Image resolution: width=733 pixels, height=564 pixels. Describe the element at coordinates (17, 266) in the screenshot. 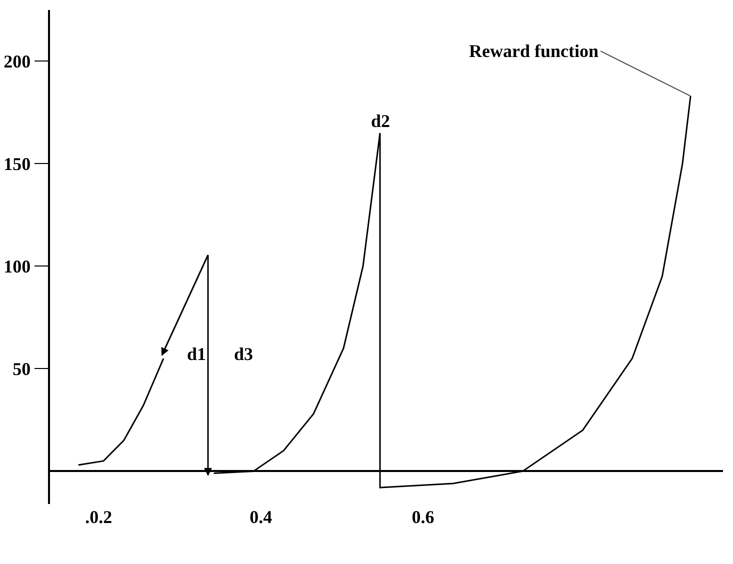

I see `y-tick-label: 100` at that location.